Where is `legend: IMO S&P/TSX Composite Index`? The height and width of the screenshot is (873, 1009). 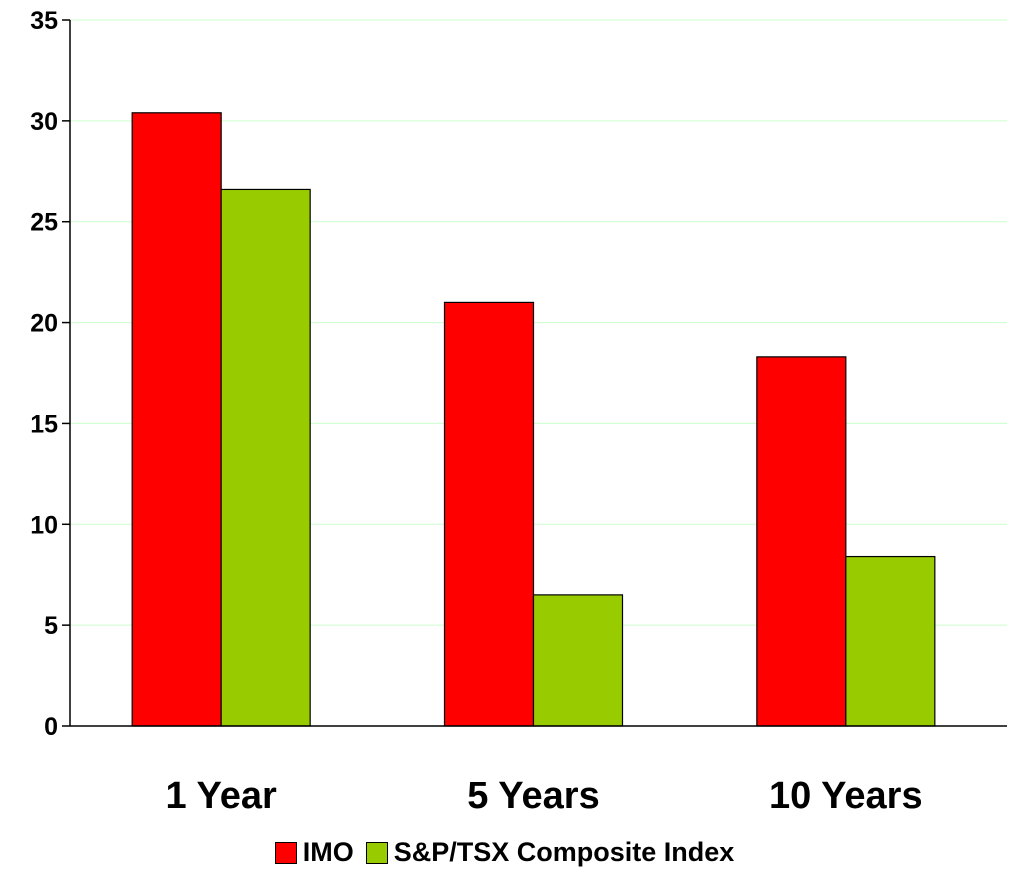
legend: IMO S&P/TSX Composite Index is located at coordinates (504, 852).